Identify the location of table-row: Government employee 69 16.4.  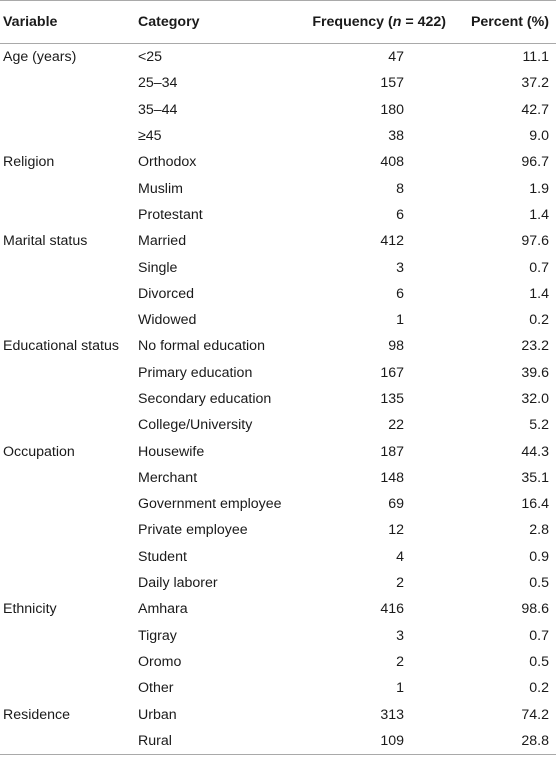
(278, 504).